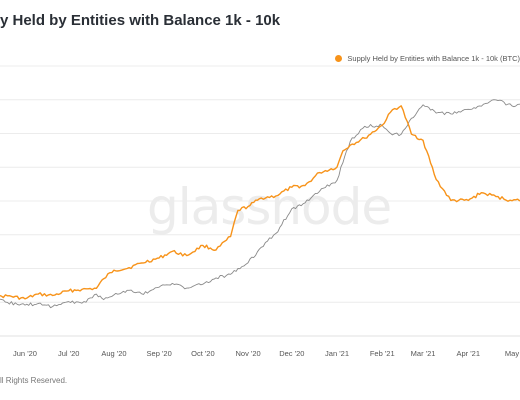  I want to click on chart-title: y Held by Entities with Balance 1k - 10k, so click(140, 20).